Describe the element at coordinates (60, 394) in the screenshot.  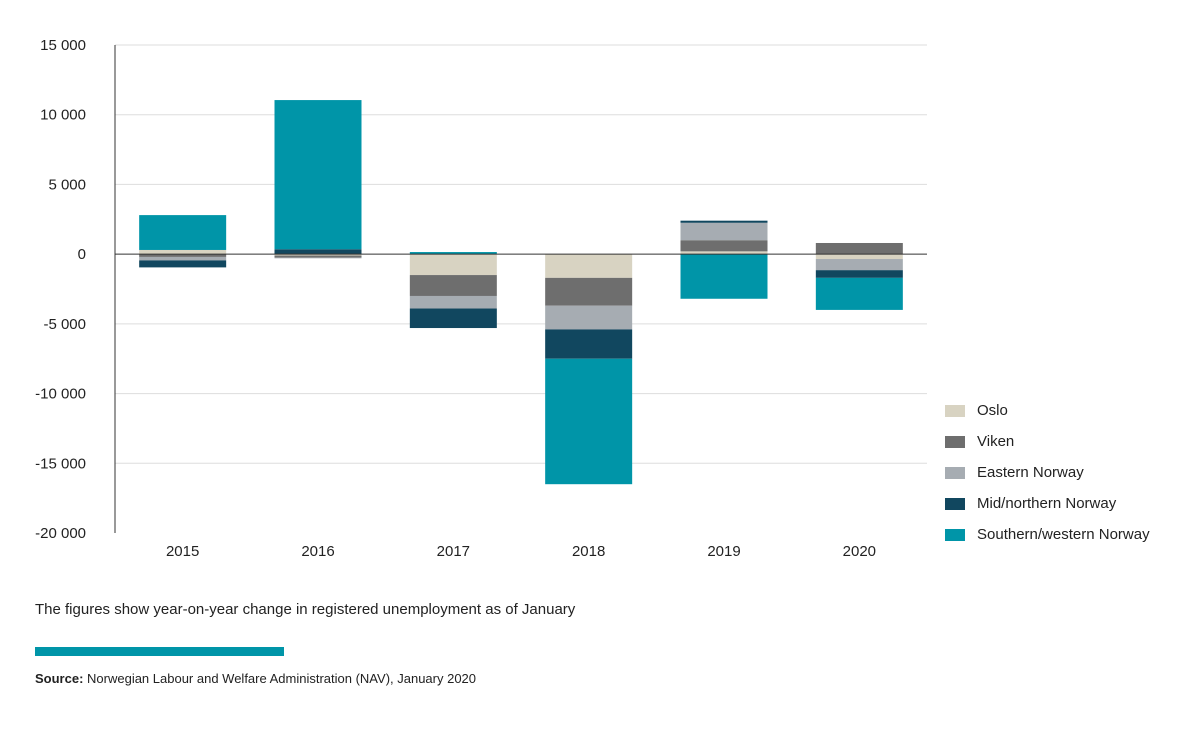
I see `y-tick-label: -10 000` at that location.